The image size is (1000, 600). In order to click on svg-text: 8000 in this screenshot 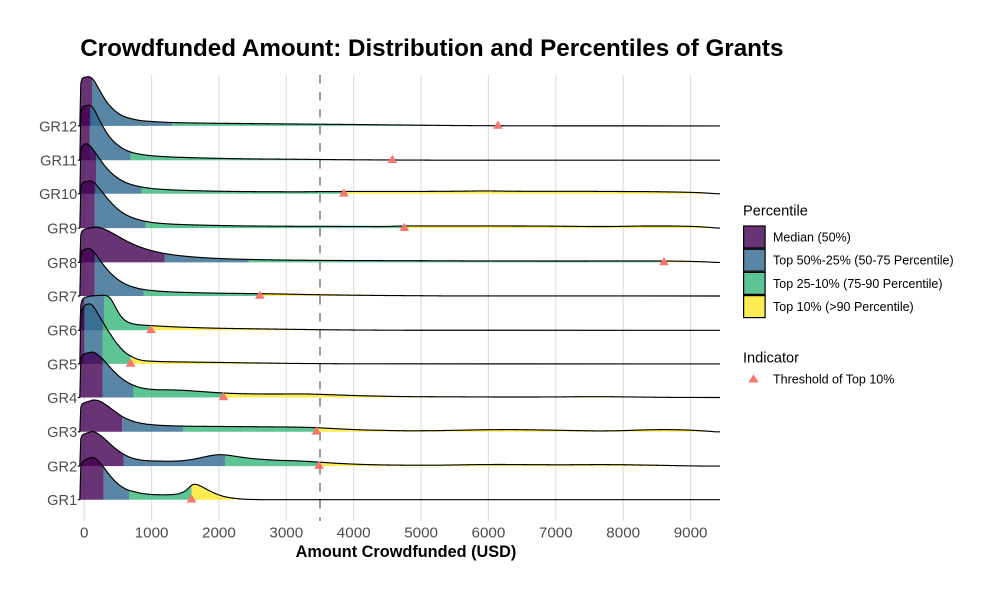, I will do `click(623, 533)`.